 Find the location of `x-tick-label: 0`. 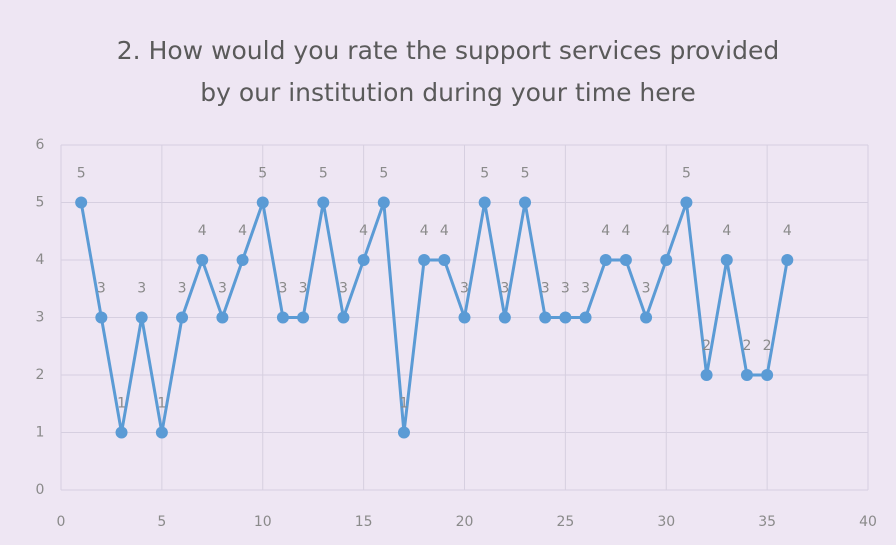

x-tick-label: 0 is located at coordinates (61, 522).